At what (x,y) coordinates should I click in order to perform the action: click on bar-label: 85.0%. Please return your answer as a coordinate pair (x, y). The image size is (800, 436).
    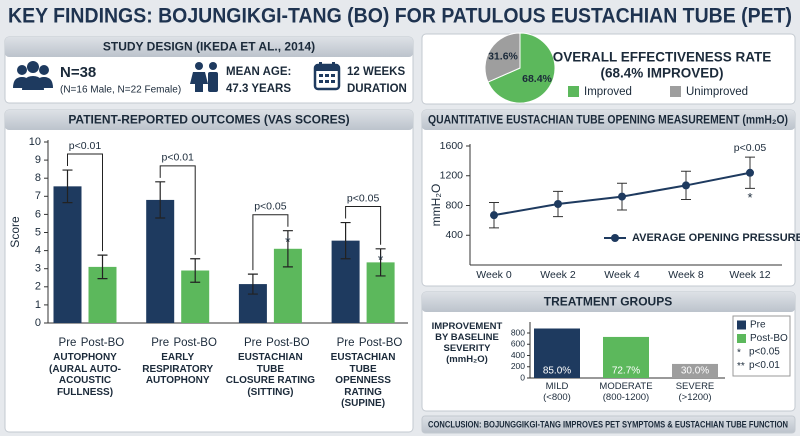
    Looking at the image, I should click on (557, 371).